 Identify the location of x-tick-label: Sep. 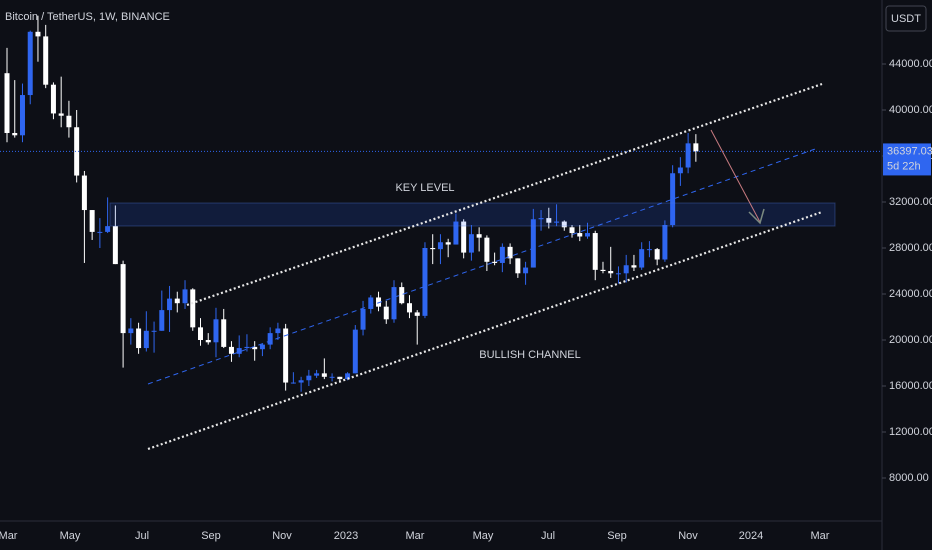
(211, 536).